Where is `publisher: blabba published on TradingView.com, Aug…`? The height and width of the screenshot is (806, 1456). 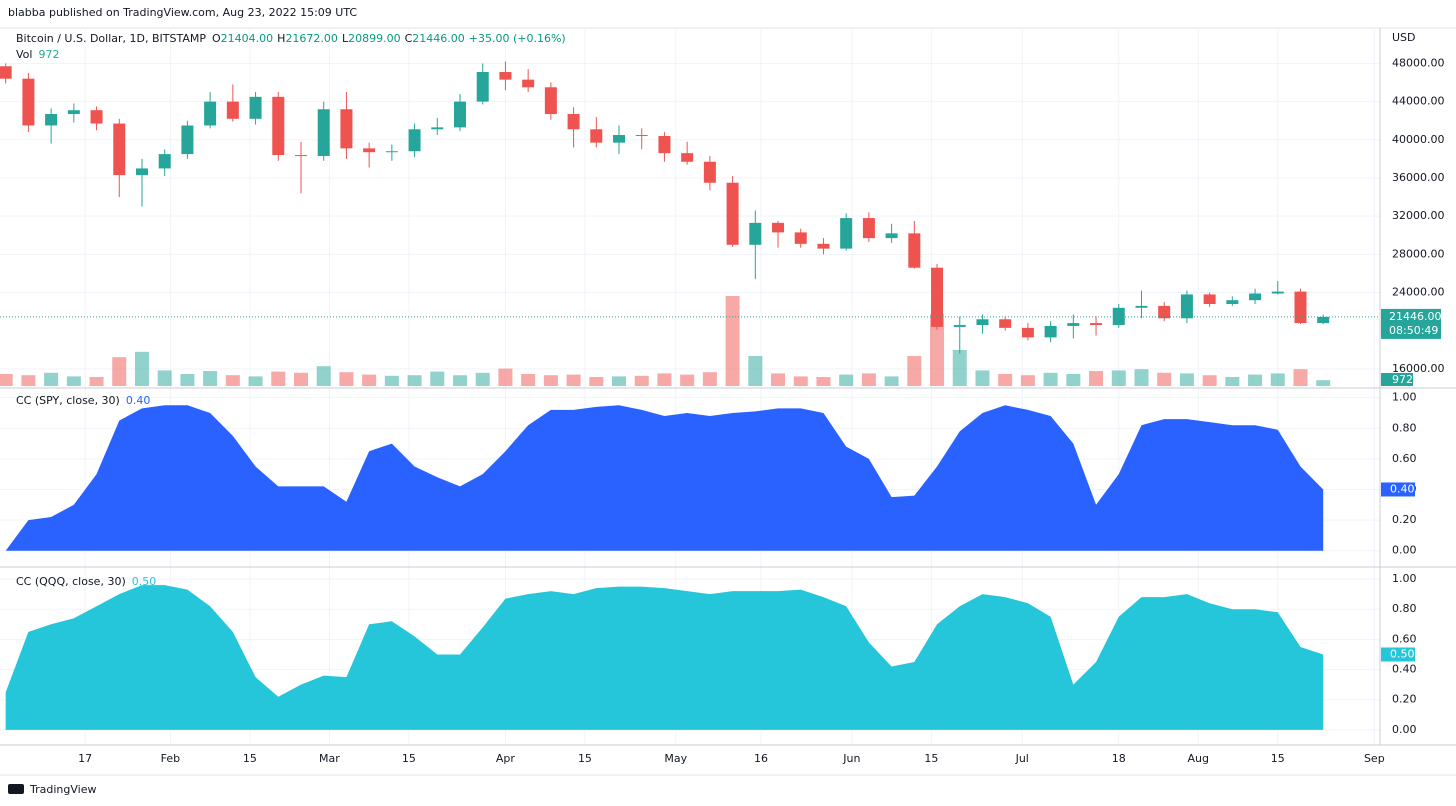 publisher: blabba published on TradingView.com, Aug… is located at coordinates (182, 12).